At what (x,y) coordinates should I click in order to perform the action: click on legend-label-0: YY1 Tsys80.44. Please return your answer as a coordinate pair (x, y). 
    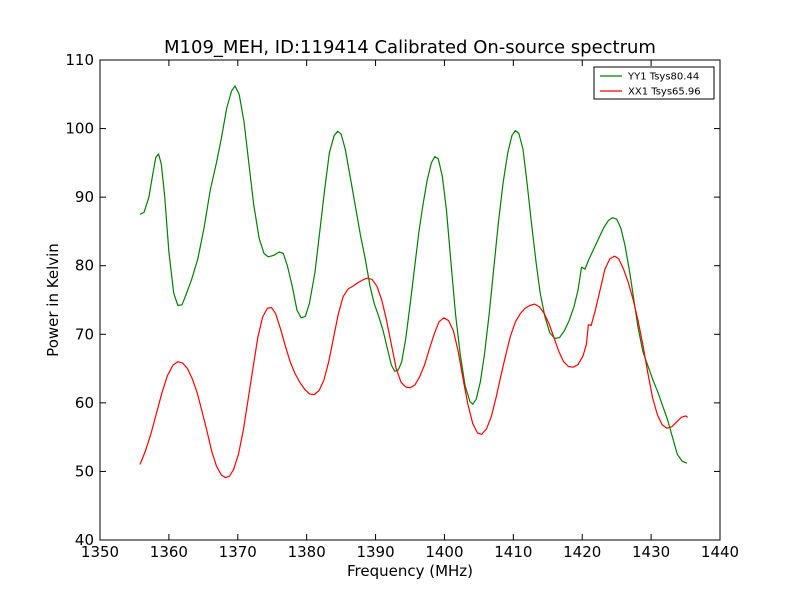
    Looking at the image, I should click on (663, 77).